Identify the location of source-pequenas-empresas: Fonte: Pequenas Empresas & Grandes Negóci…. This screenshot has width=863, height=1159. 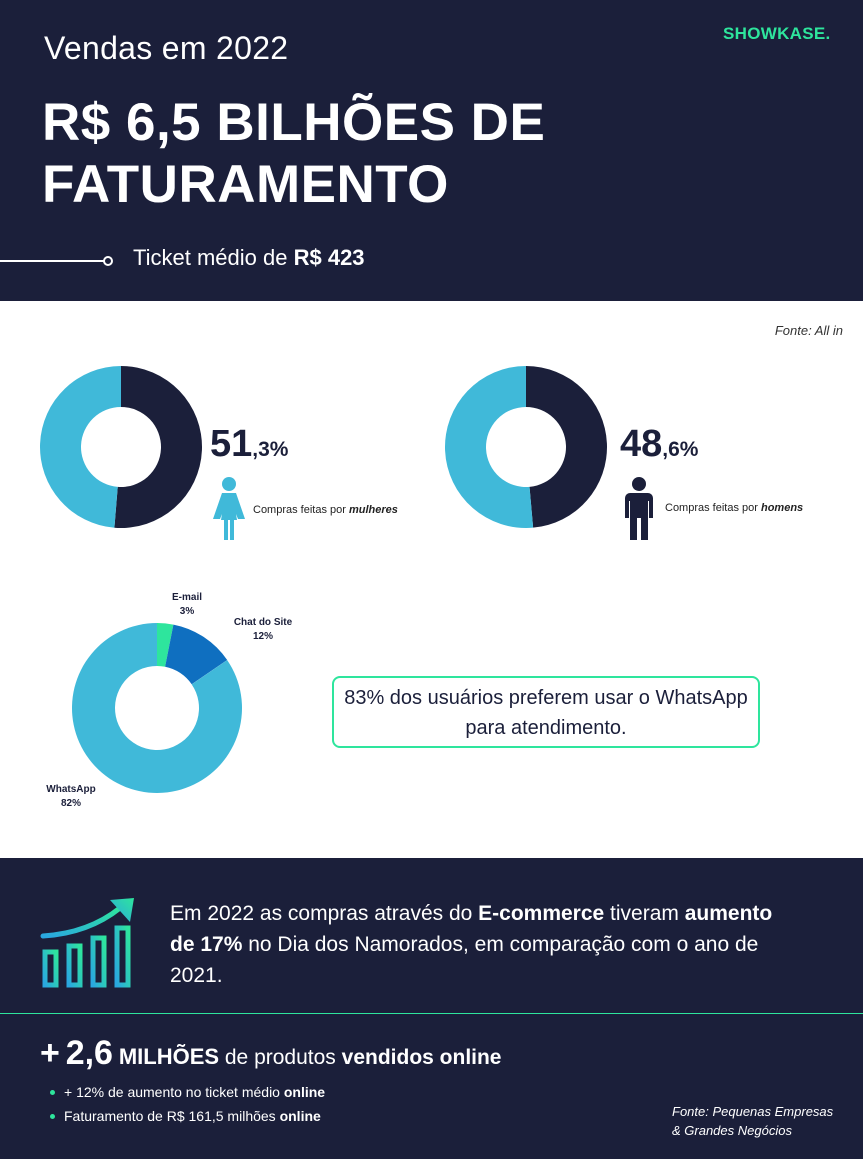
(752, 1121).